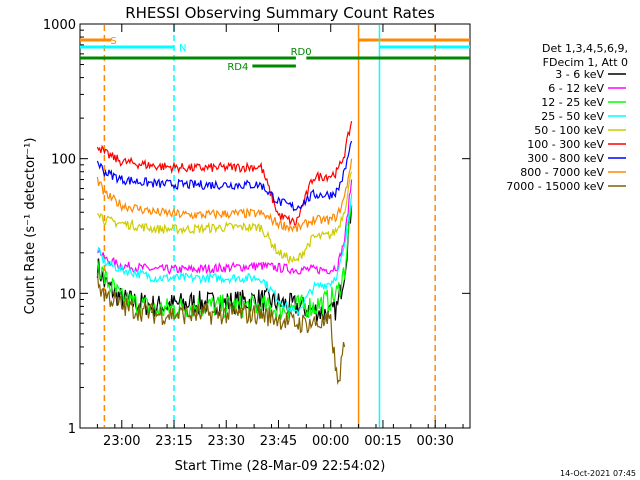  Describe the element at coordinates (173, 441) in the screenshot. I see `x-tick-label: 23:15` at that location.